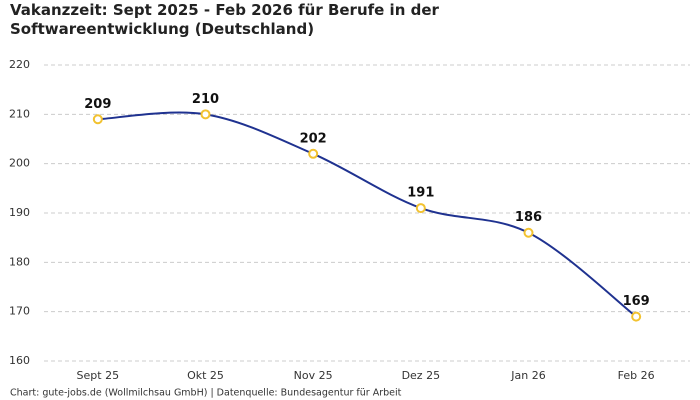 The image size is (700, 400). Describe the element at coordinates (636, 375) in the screenshot. I see `x-tick-label: Feb 26` at that location.